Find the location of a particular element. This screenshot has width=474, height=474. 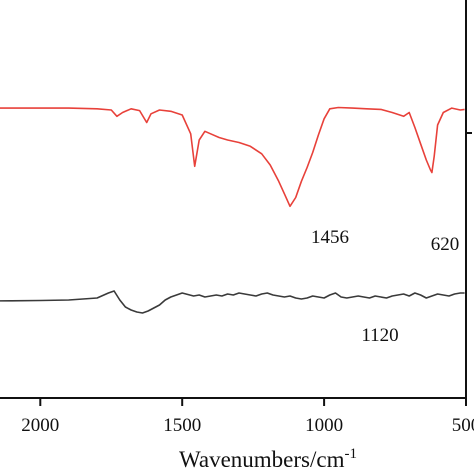

peak-label-620: 620 is located at coordinates (445, 244).